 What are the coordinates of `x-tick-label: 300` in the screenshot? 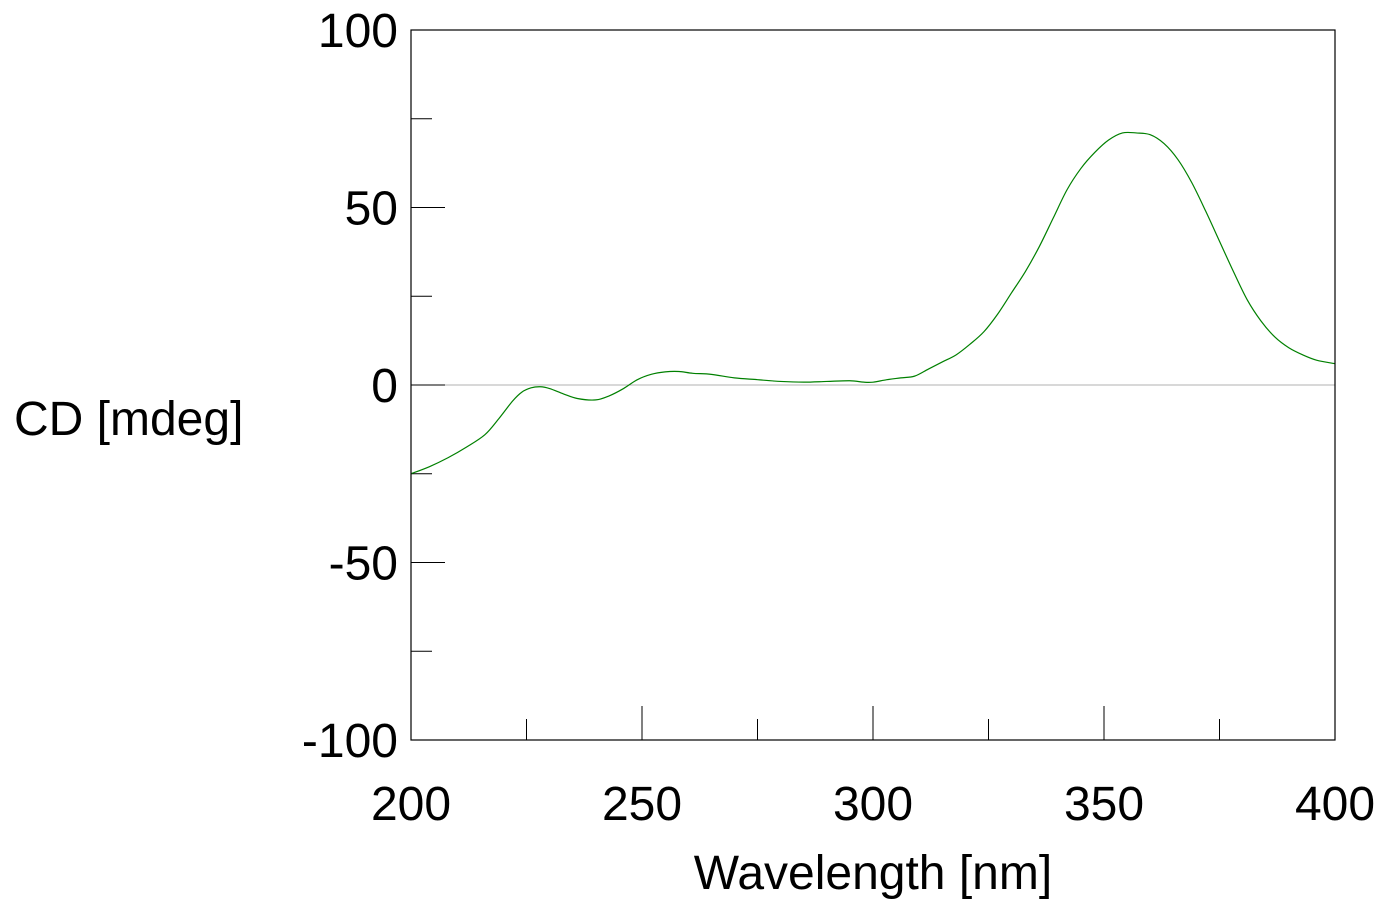 It's located at (873, 804).